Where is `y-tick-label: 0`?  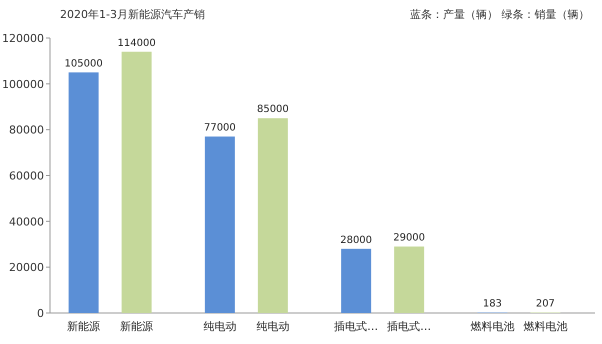 y-tick-label: 0 is located at coordinates (40, 313).